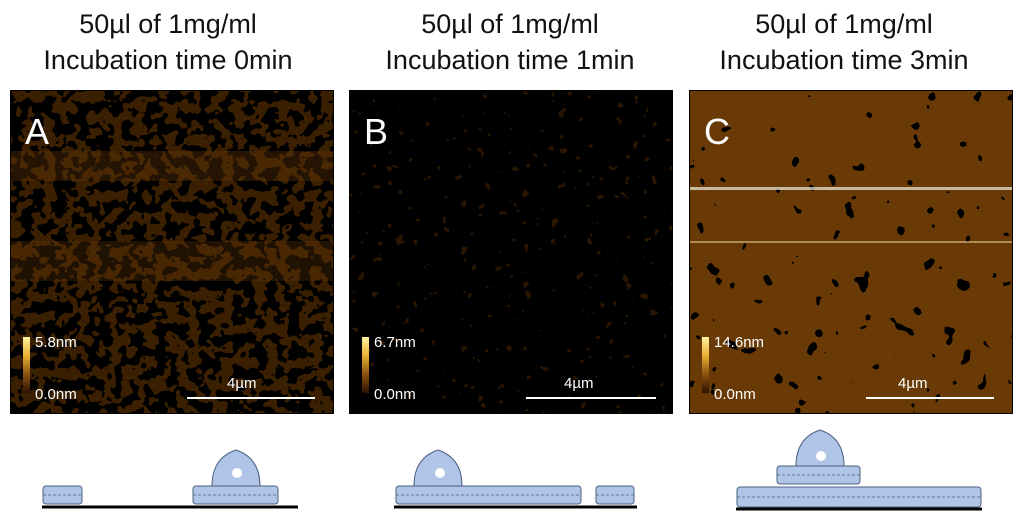 Image resolution: width=1024 pixels, height=523 pixels. I want to click on title-c: 50µl of 1mg/ml Incubation time 3min, so click(844, 42).